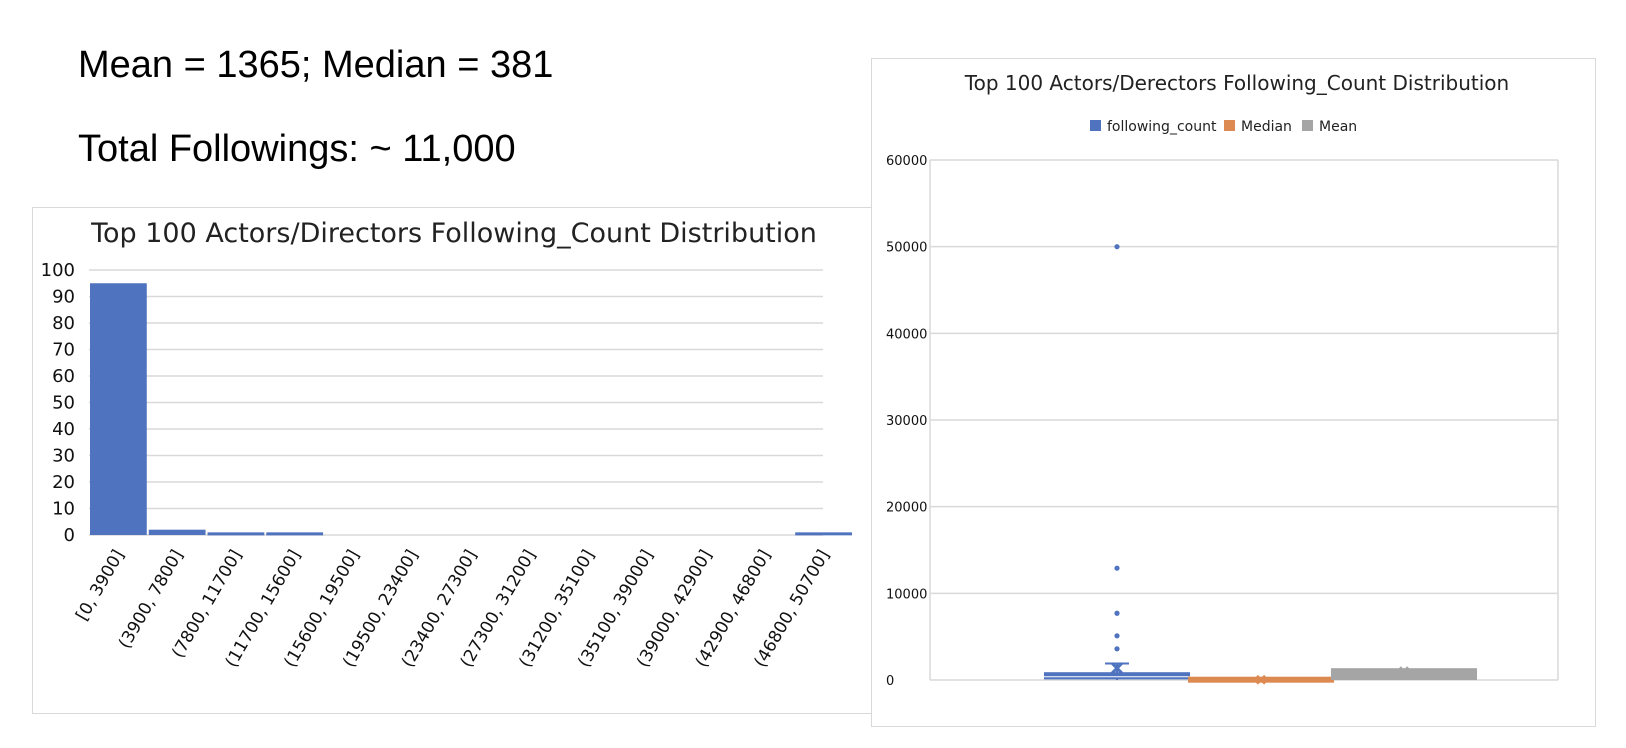 The height and width of the screenshot is (748, 1626). I want to click on box-ytick-label: 10000, so click(906, 594).